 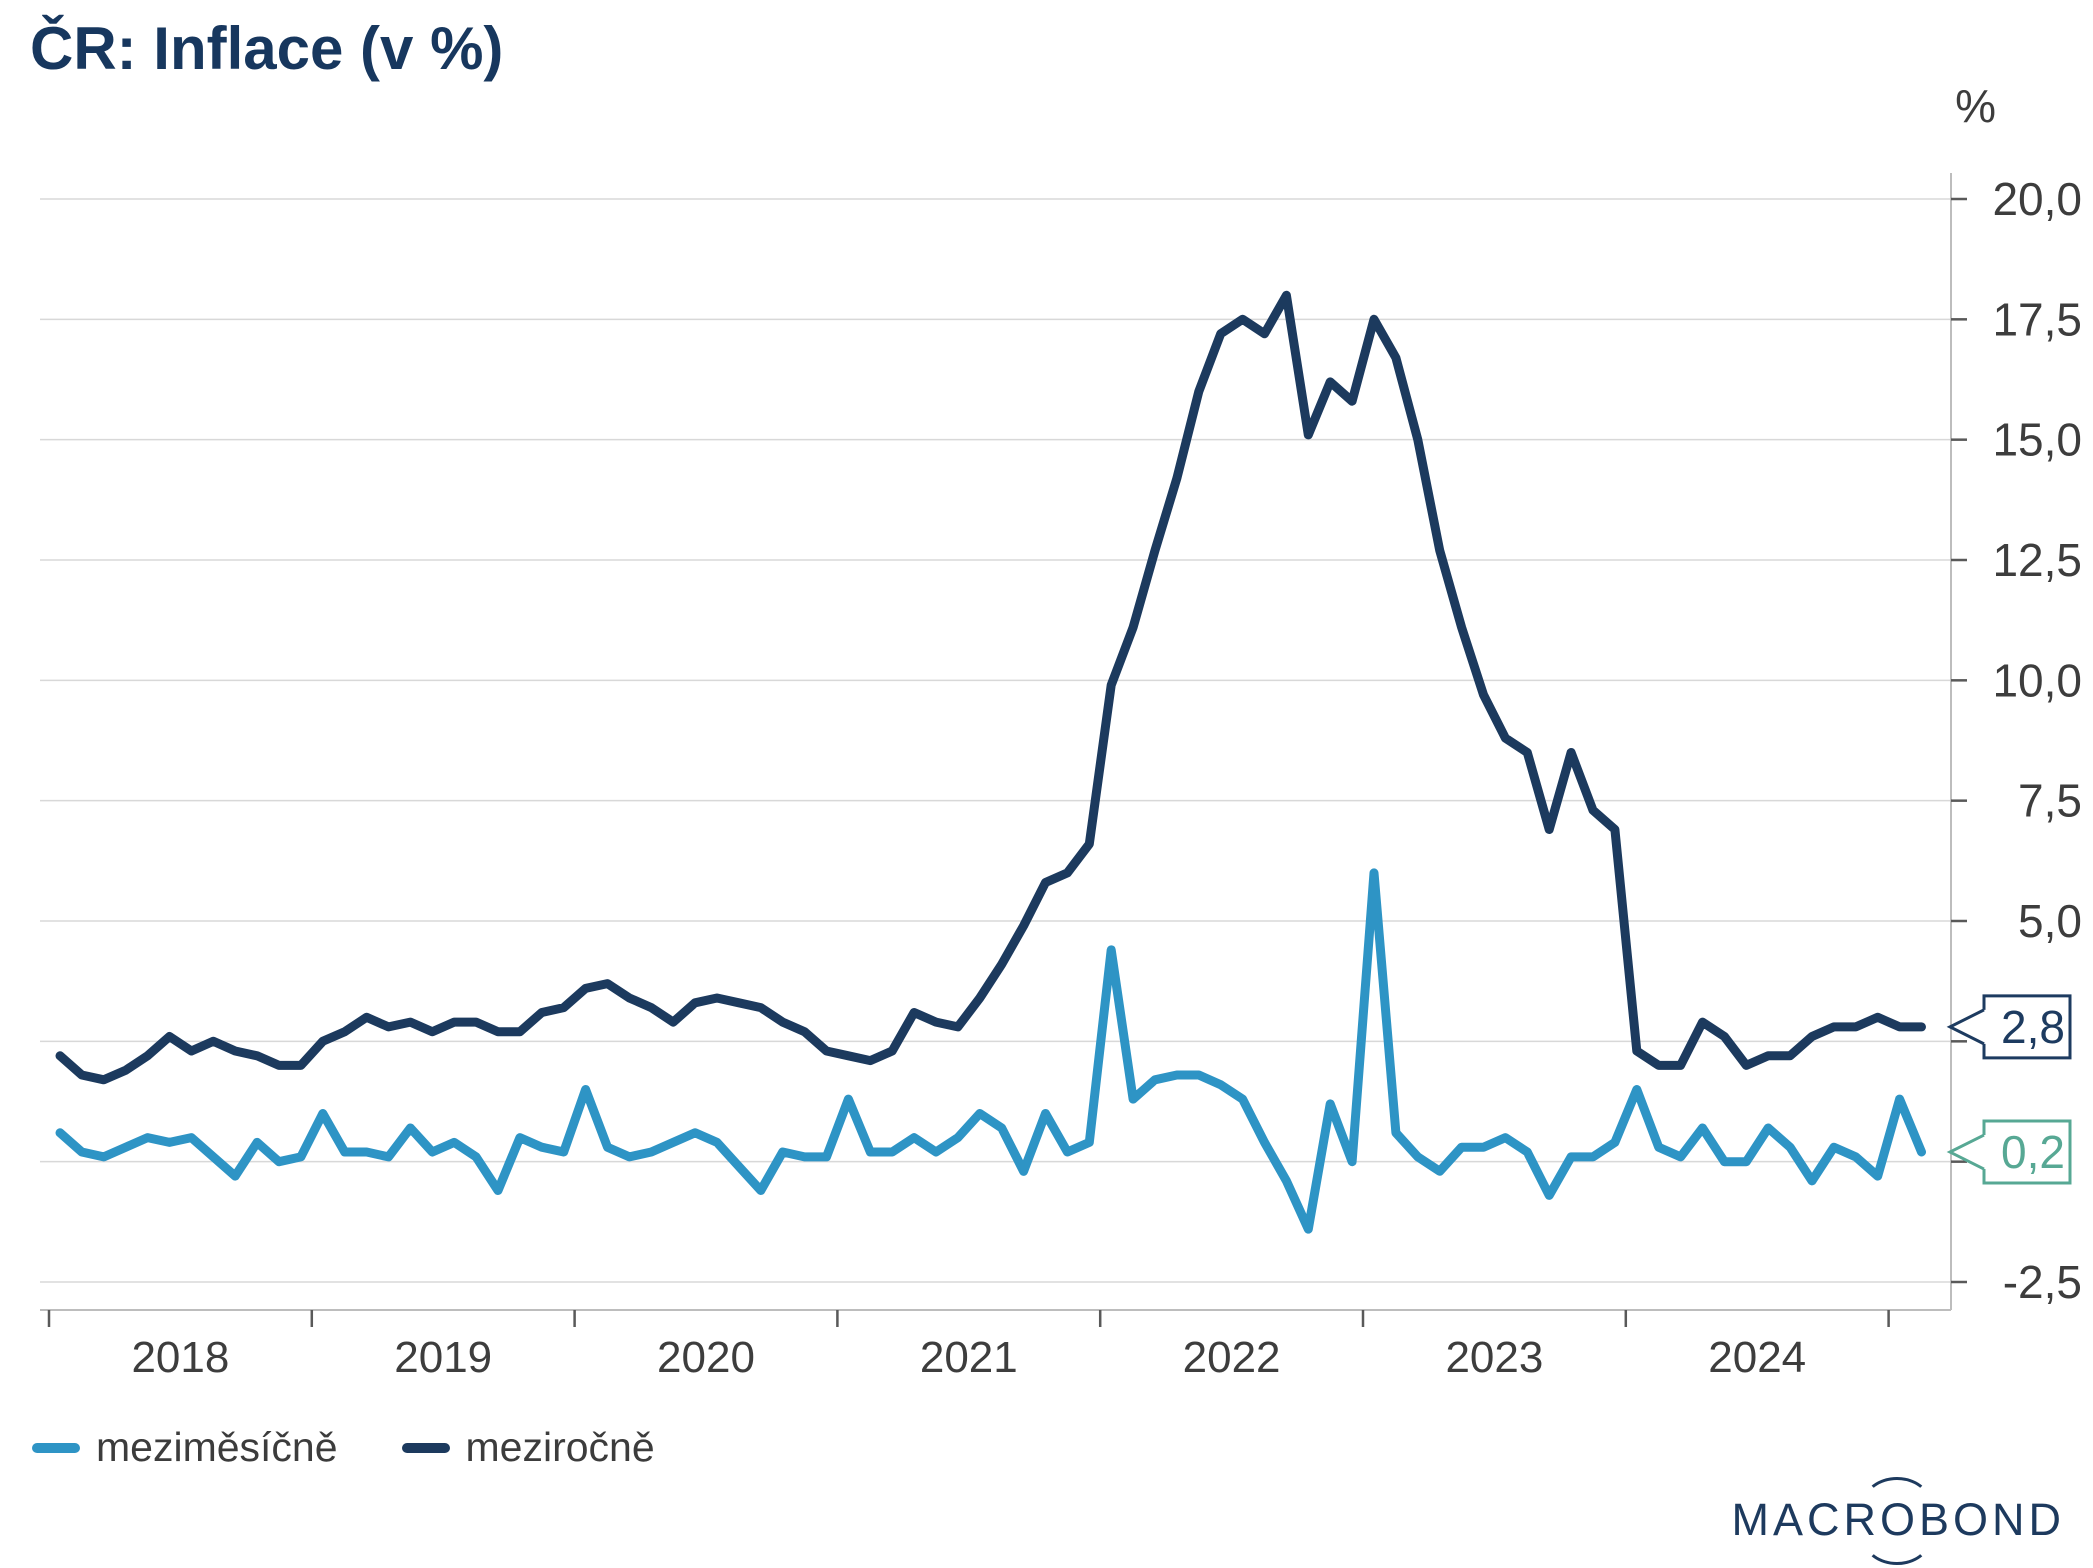 What do you see at coordinates (2037, 440) in the screenshot?
I see `y-tick-label: 15,0` at bounding box center [2037, 440].